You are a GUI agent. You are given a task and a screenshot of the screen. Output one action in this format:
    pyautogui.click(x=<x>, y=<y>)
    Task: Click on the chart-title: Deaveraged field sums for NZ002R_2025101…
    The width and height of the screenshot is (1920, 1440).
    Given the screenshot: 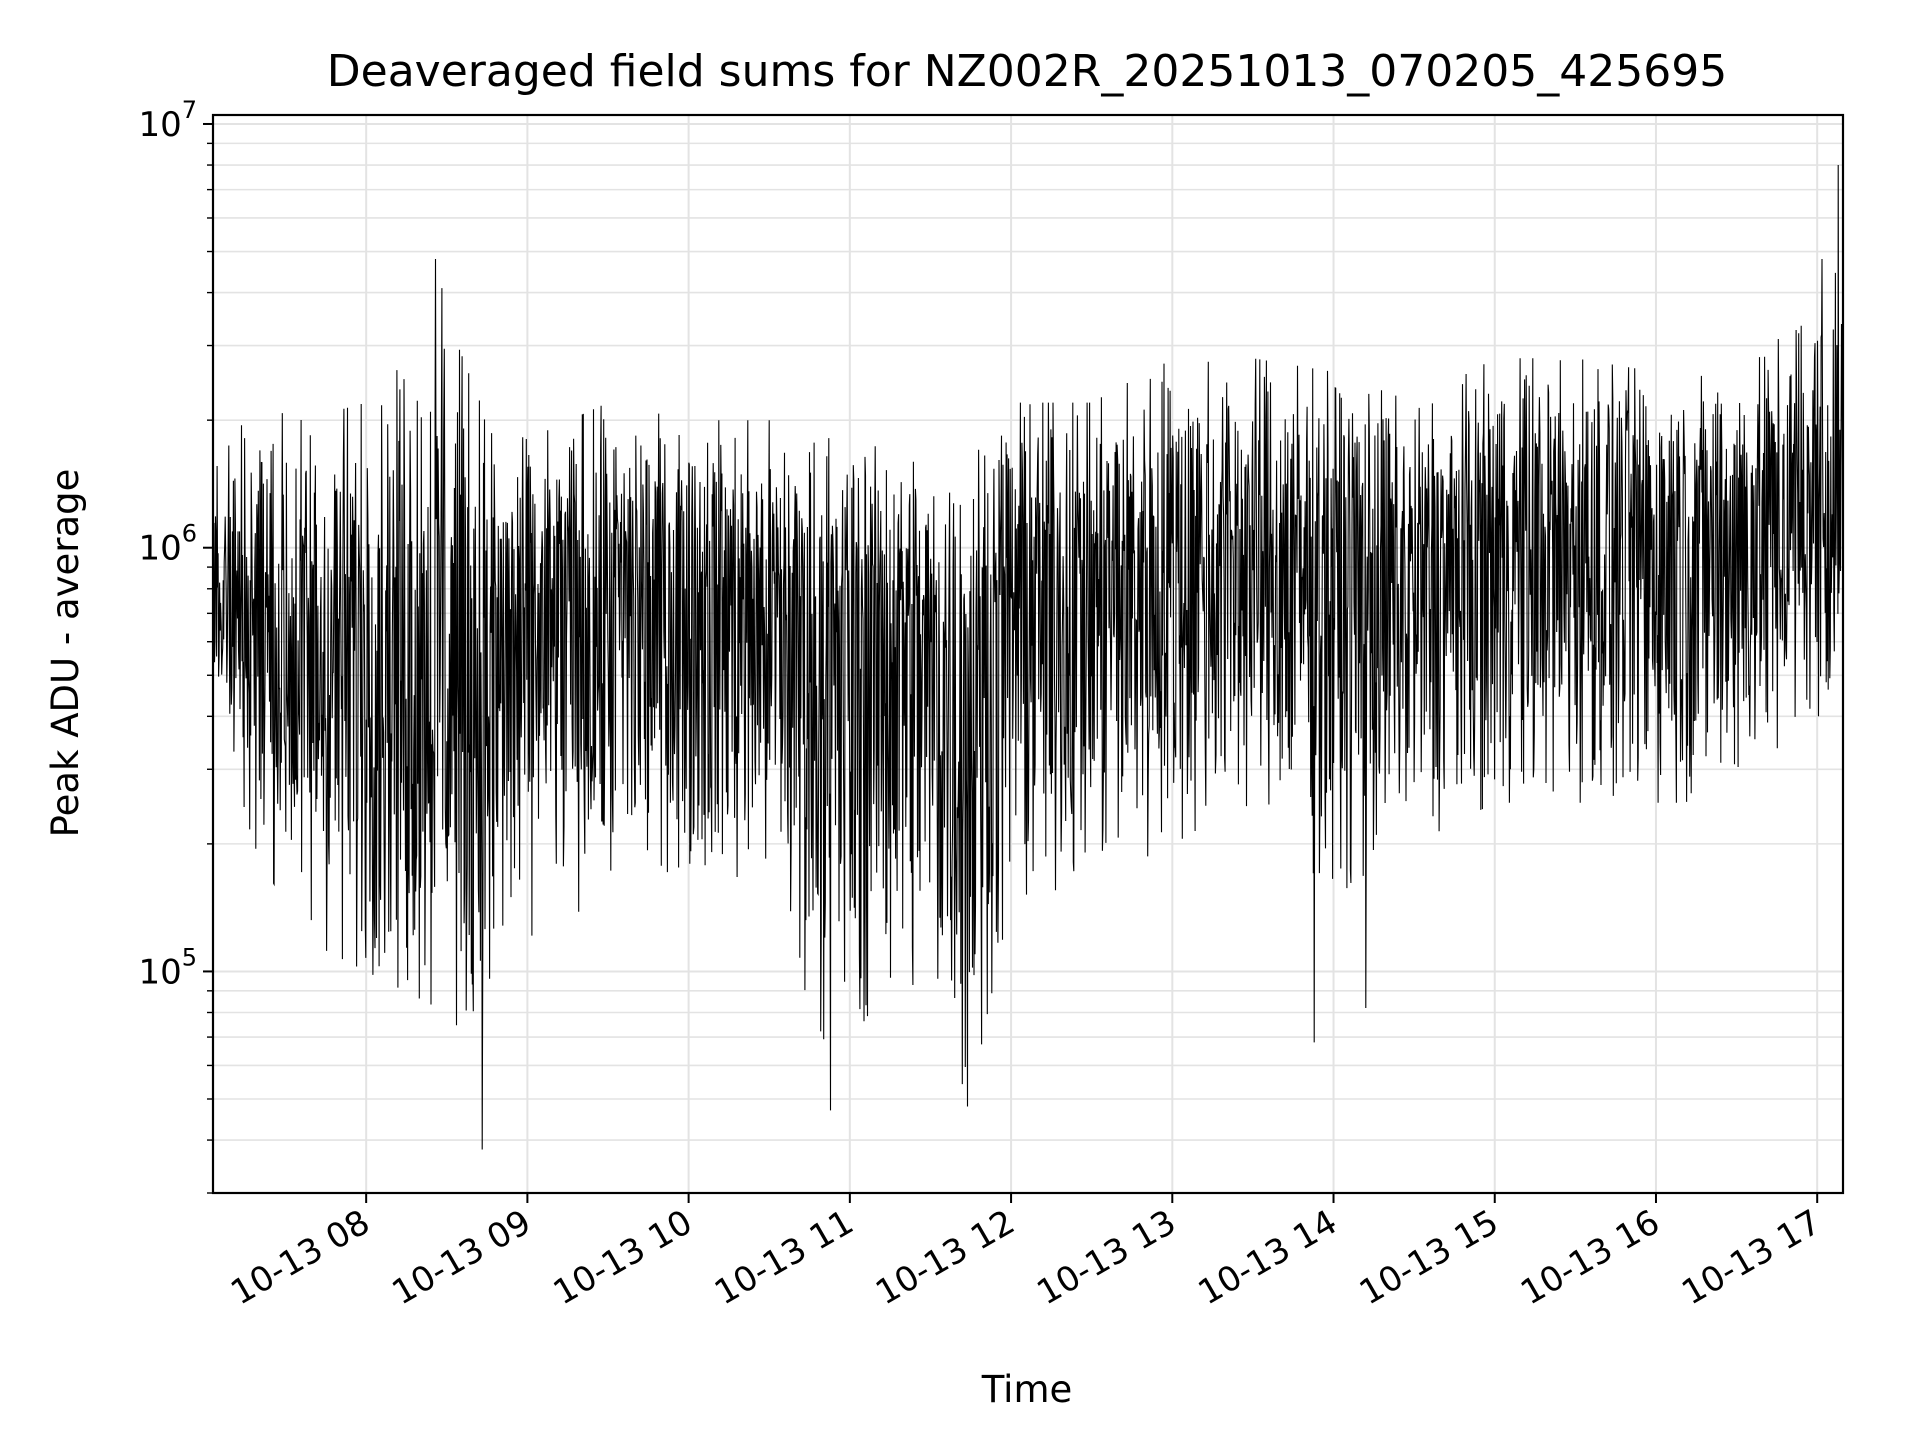 What is the action you would take?
    pyautogui.click(x=1027, y=71)
    